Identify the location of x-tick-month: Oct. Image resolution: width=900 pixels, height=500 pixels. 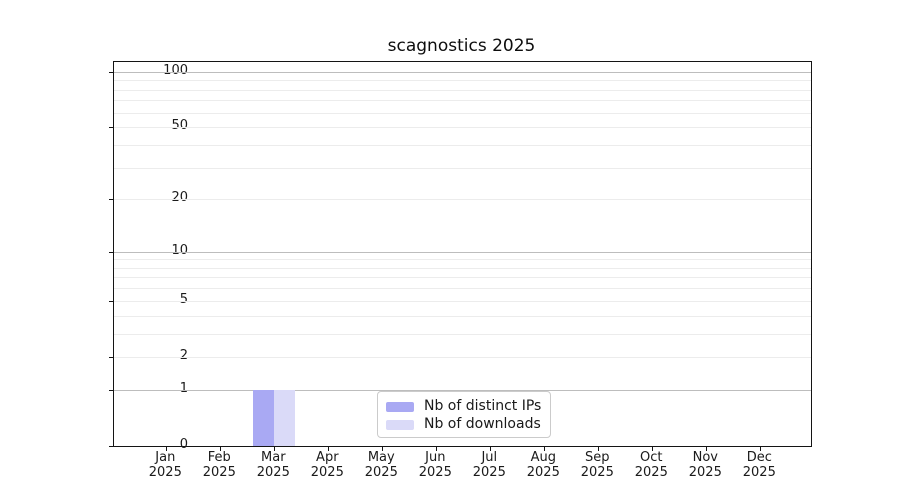
(651, 457).